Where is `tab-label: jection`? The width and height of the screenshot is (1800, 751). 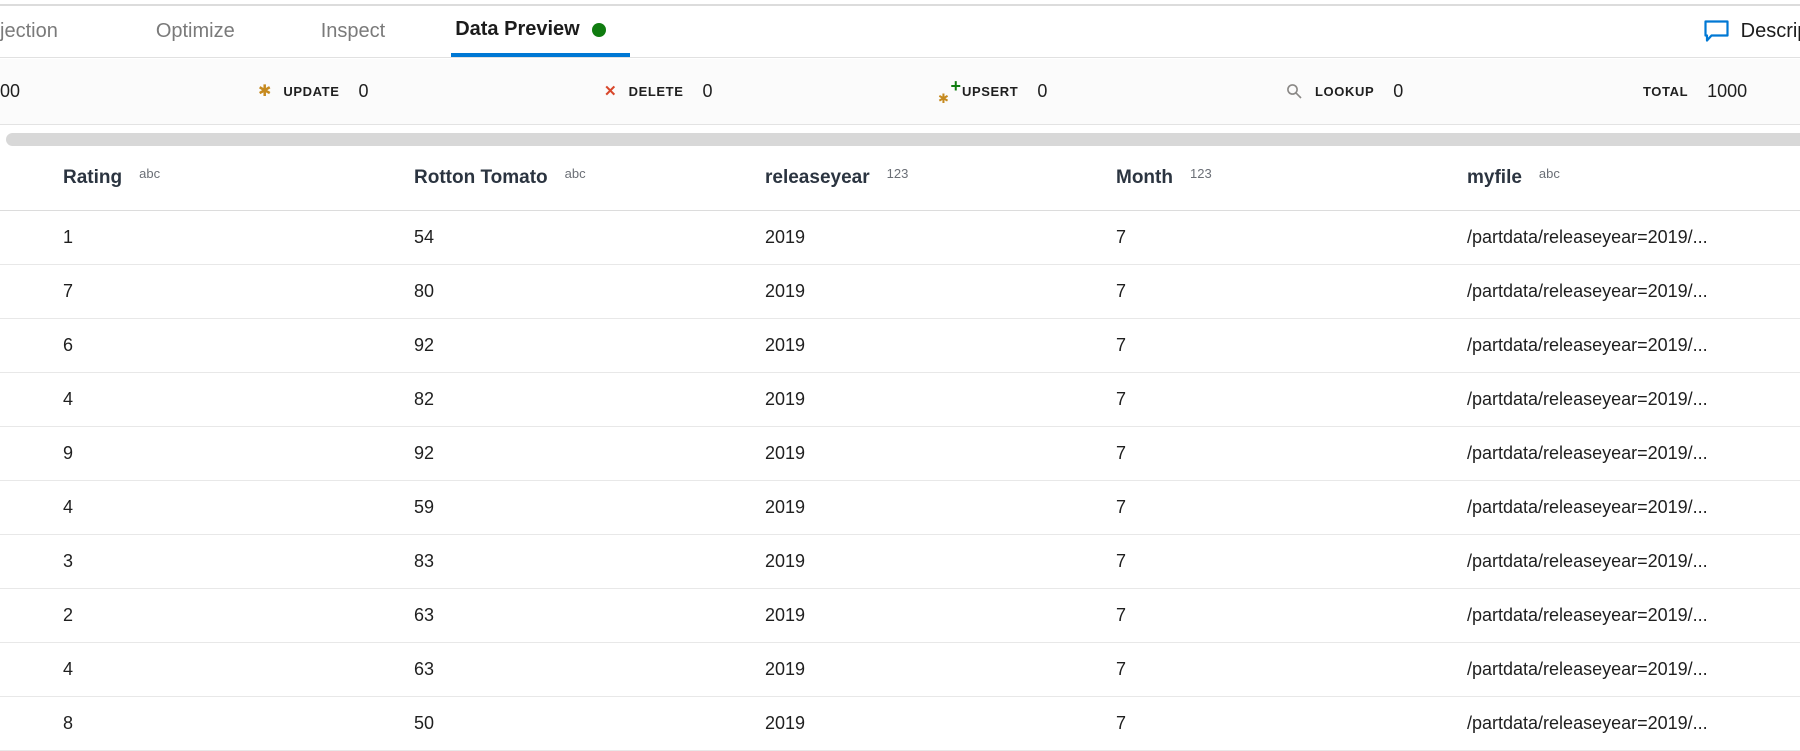 tab-label: jection is located at coordinates (29, 31).